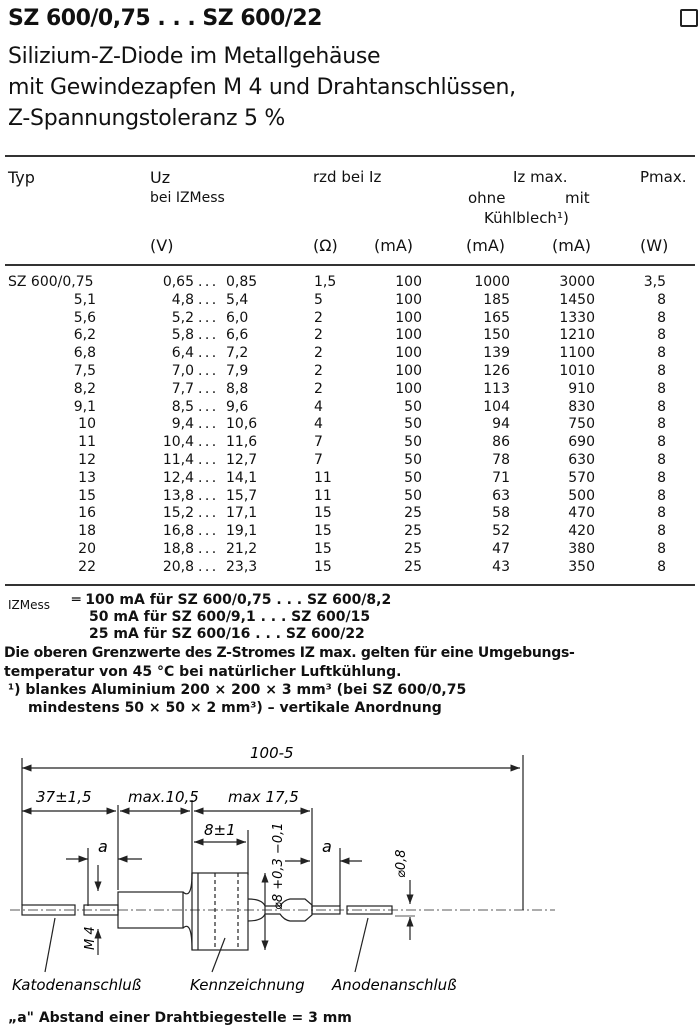  Describe the element at coordinates (663, 177) in the screenshot. I see `col-header-pmax: Pmax.` at that location.